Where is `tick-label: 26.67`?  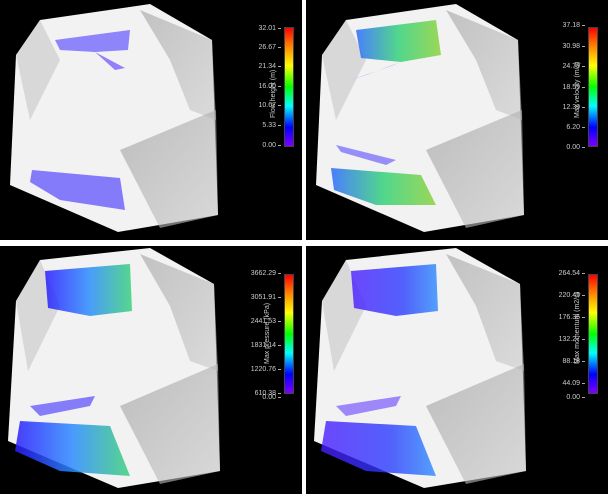 tick-label: 26.67 is located at coordinates (260, 47).